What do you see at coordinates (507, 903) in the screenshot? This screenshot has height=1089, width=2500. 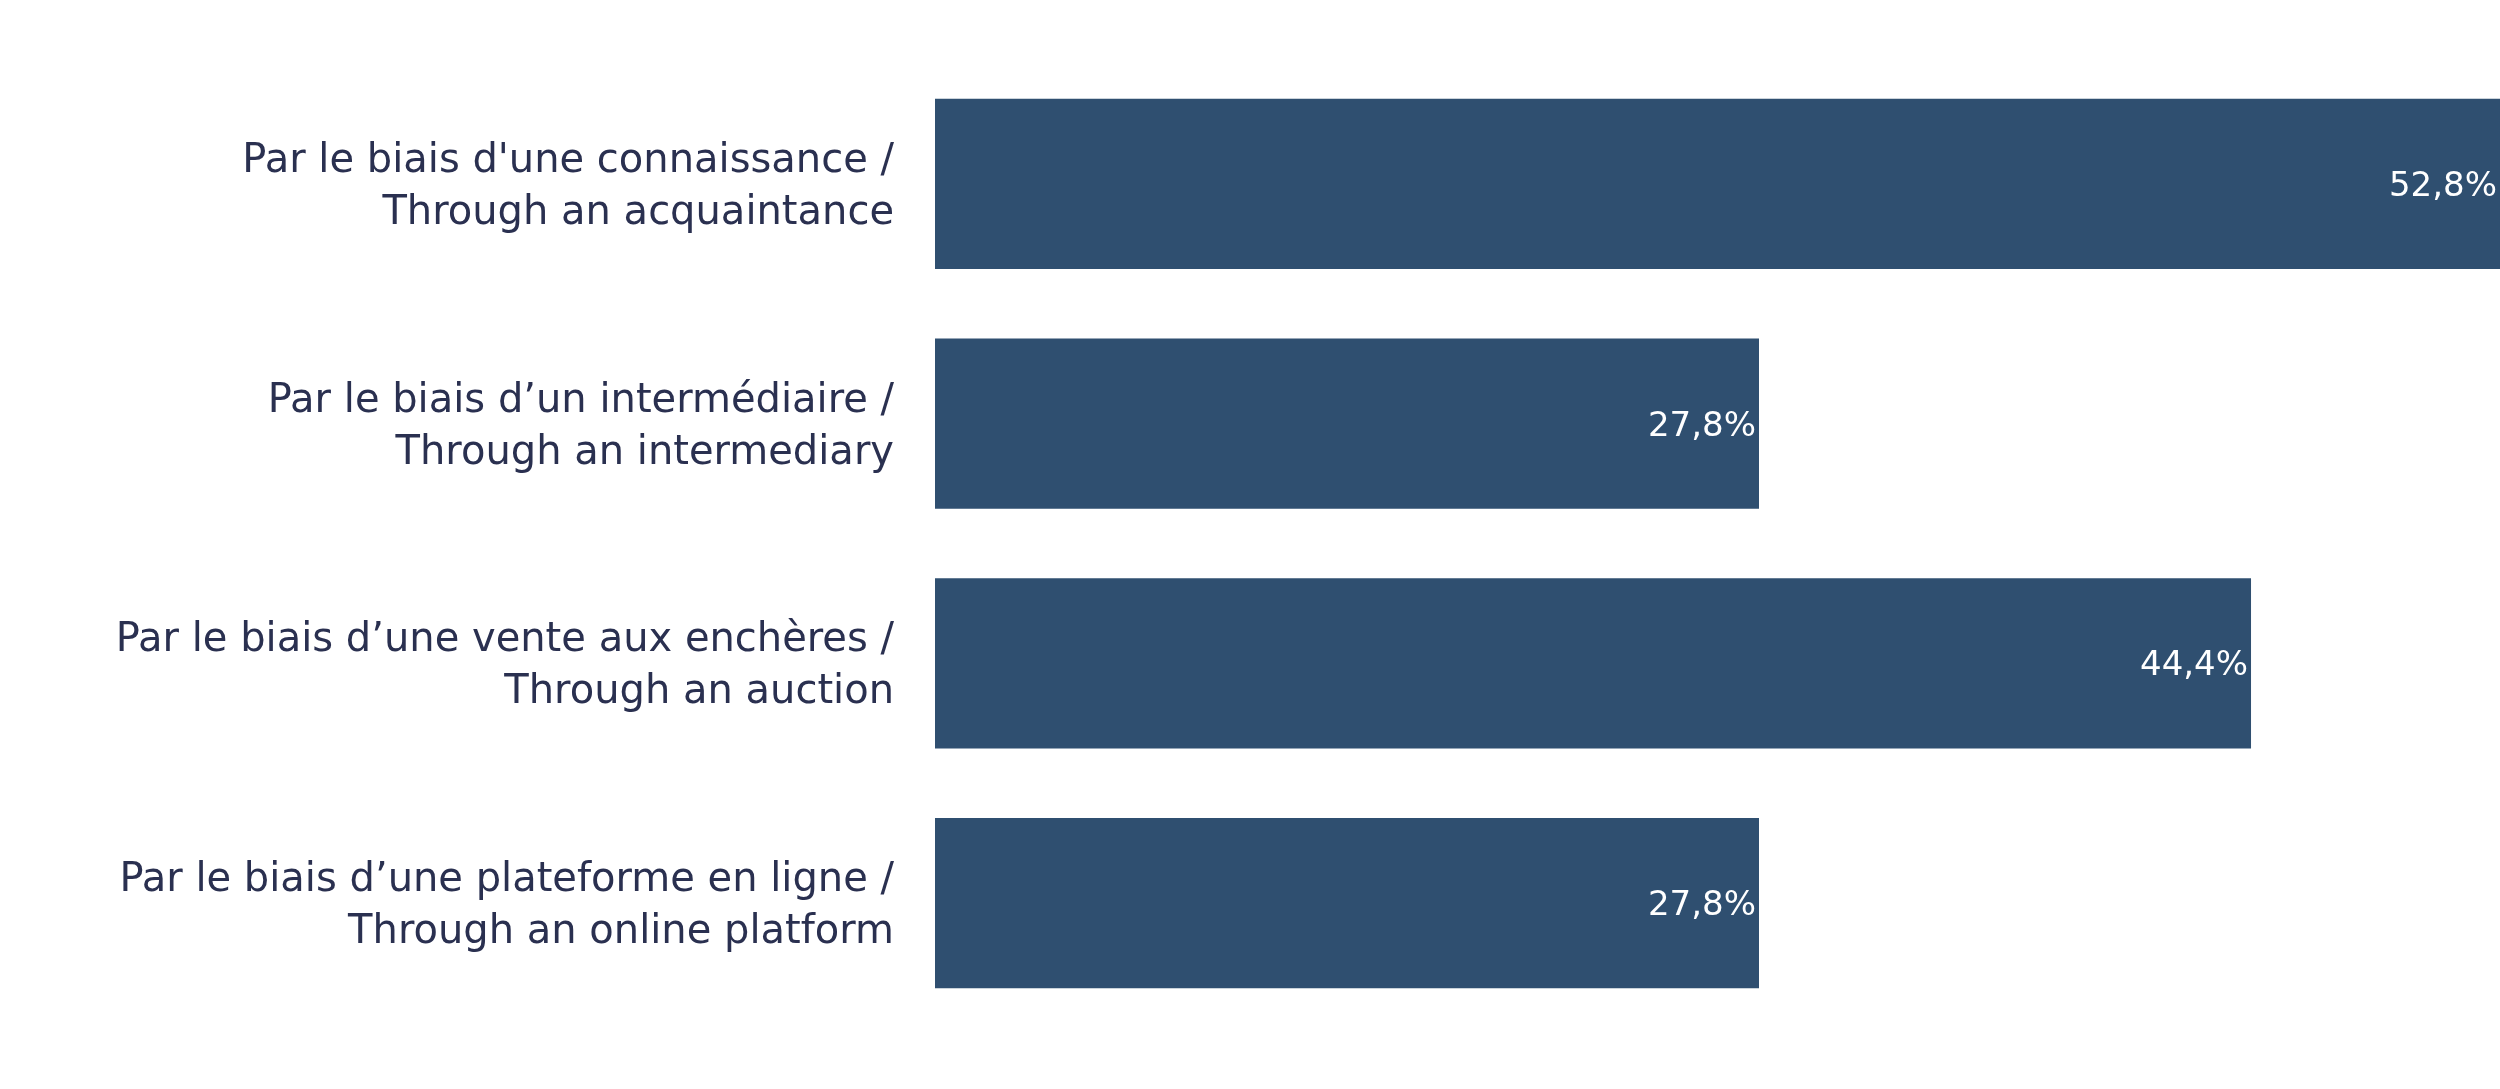 I see `y-tick-label: Par le biais d’une plateforme en ligne / Through an online platform` at bounding box center [507, 903].